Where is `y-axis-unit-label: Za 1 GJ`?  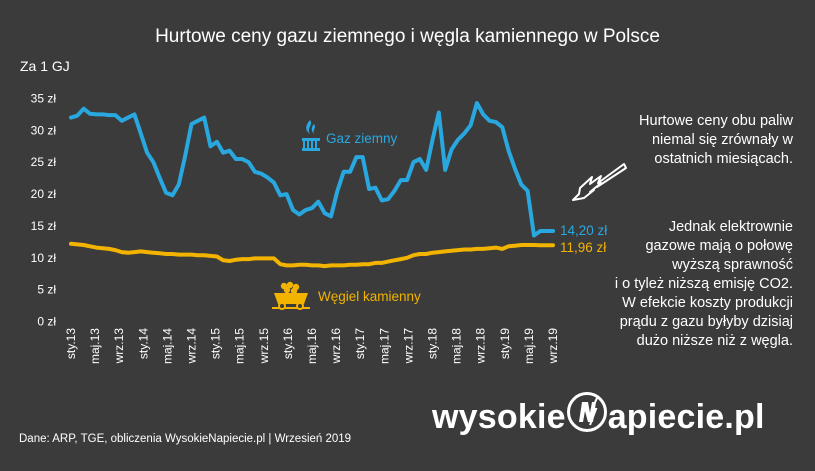
y-axis-unit-label: Za 1 GJ is located at coordinates (45, 66).